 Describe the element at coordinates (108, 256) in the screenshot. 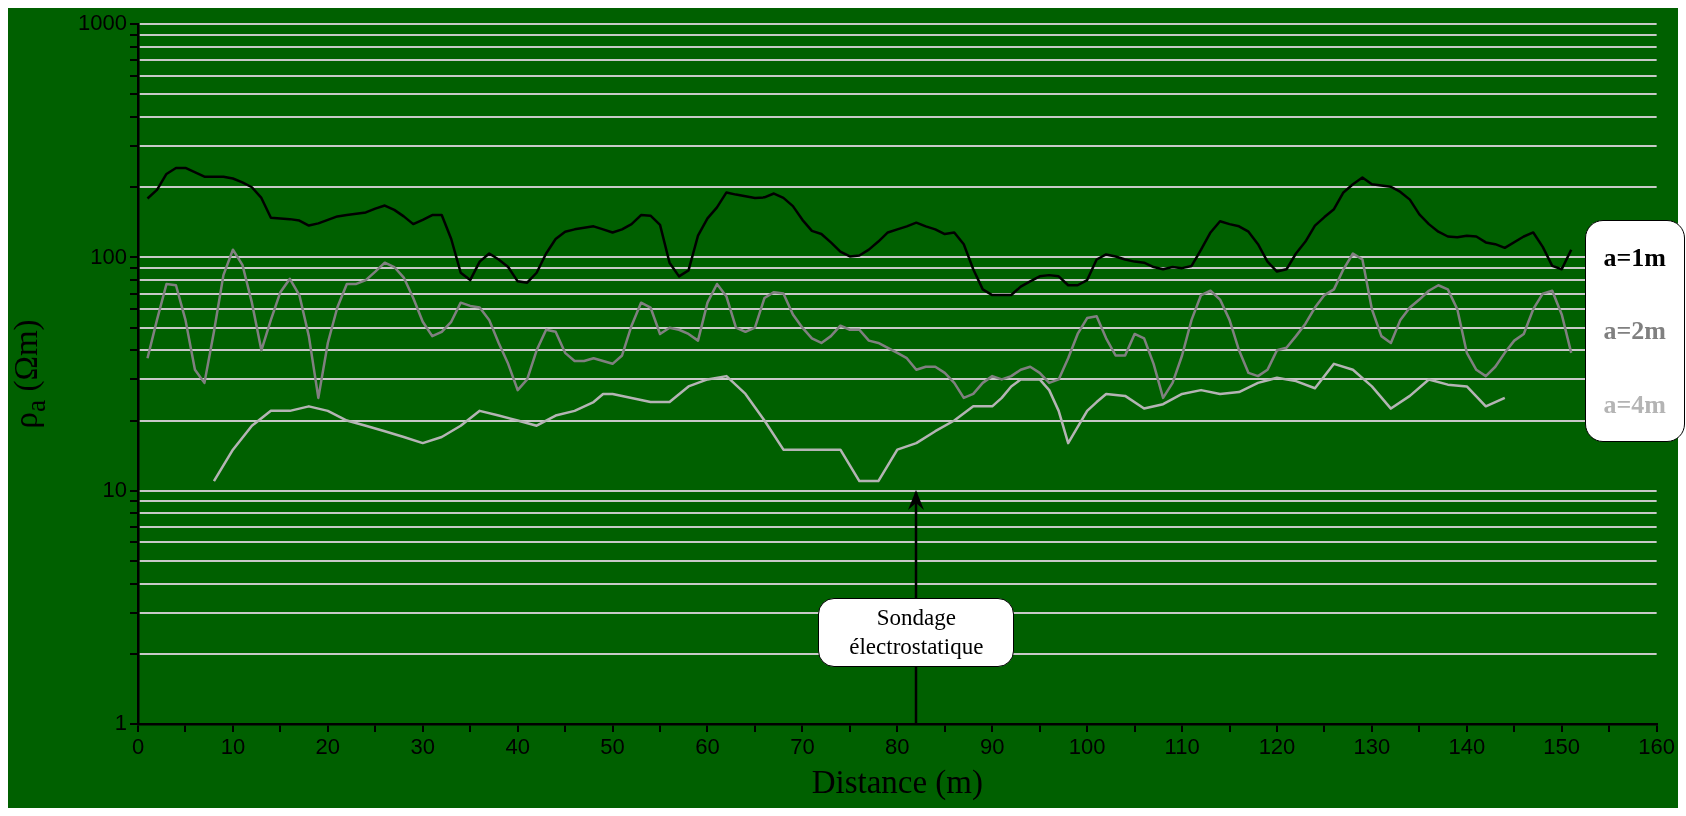

I see `y-tick-label: 100` at that location.